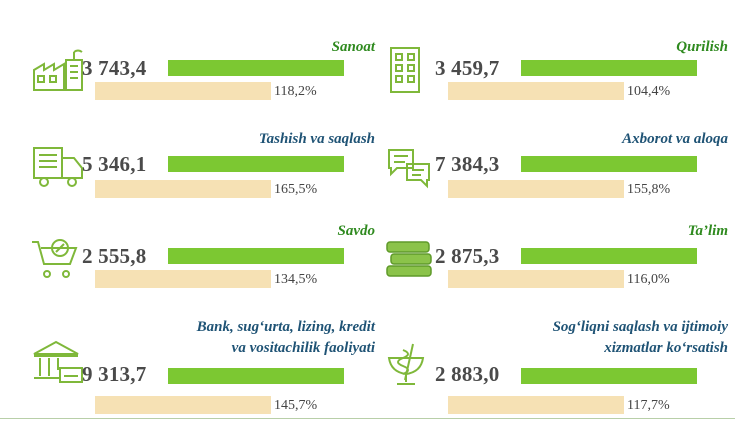 The image size is (735, 427). I want to click on books-icon, so click(411, 258).